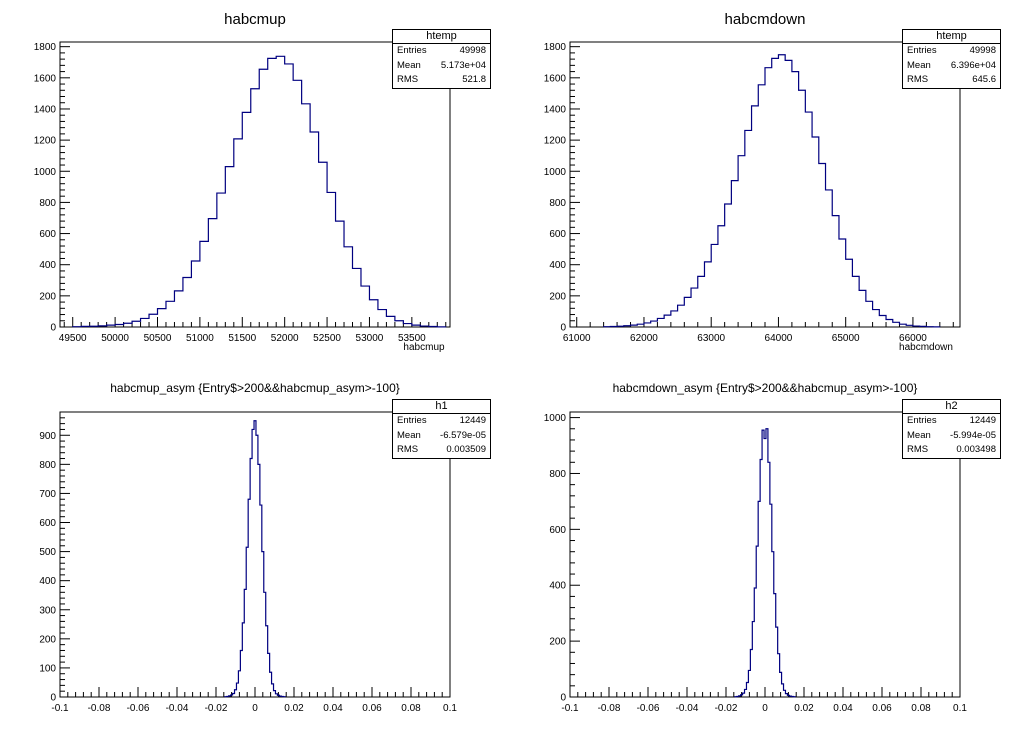  Describe the element at coordinates (557, 203) in the screenshot. I see `y-tick-label: 800` at that location.